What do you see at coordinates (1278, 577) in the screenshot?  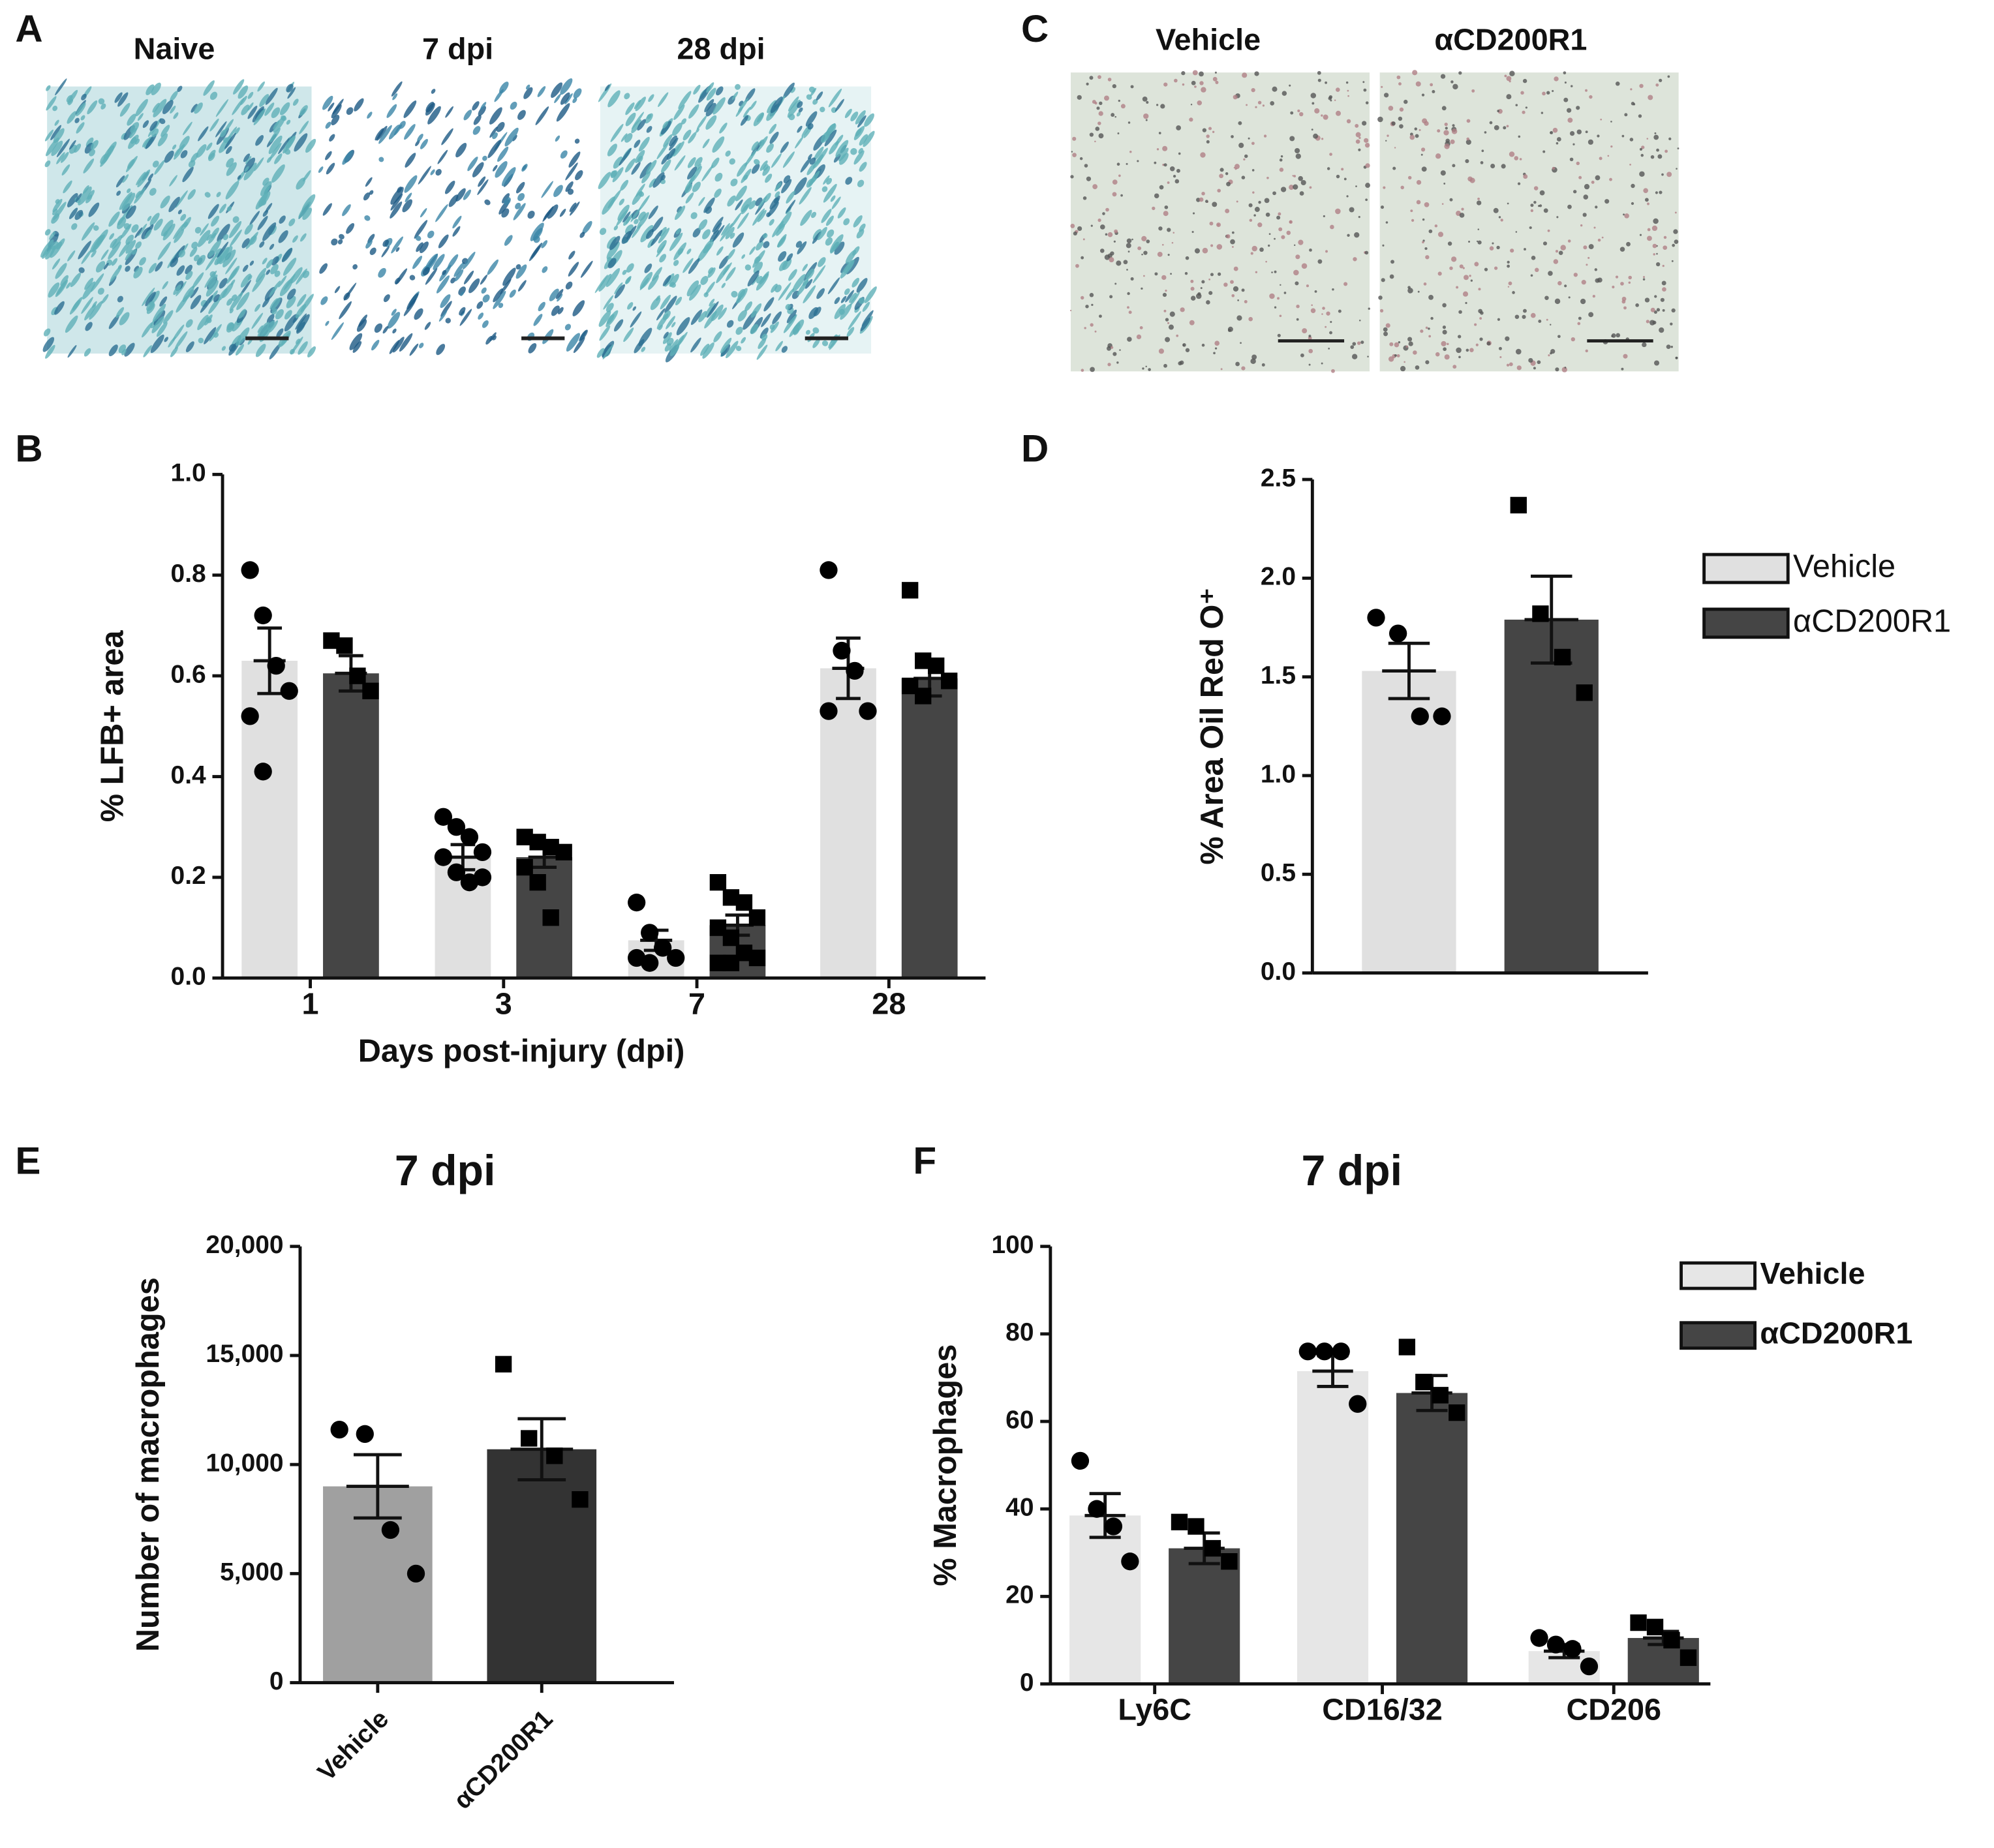 I see `y-tick-label: 2.0` at bounding box center [1278, 577].